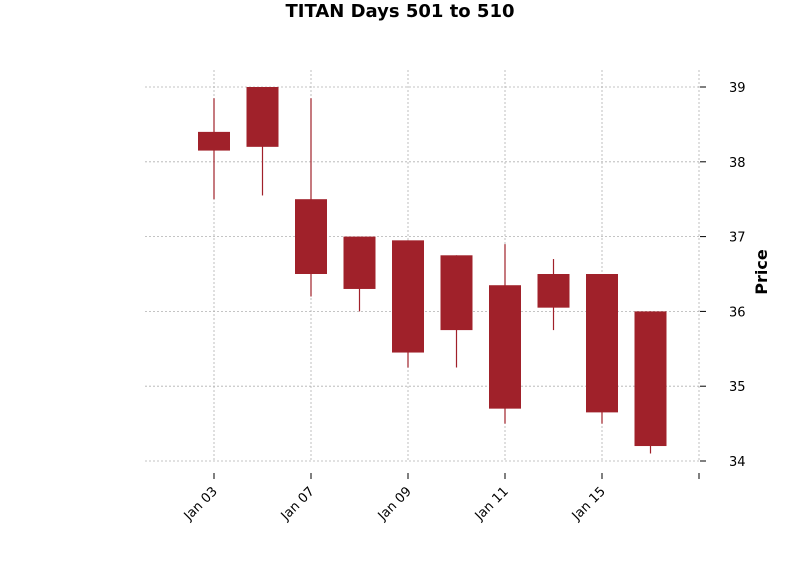 The image size is (800, 575). I want to click on x-tick-label: Jan 15, so click(589, 504).